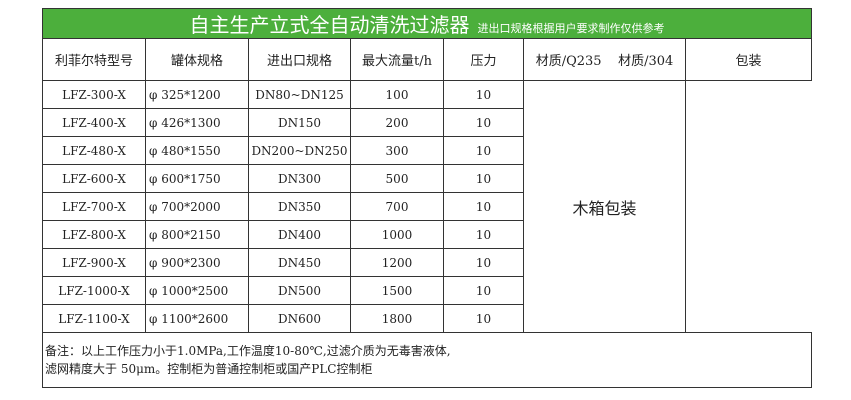  I want to click on cell-model: LFZ-1100-X, so click(94, 318).